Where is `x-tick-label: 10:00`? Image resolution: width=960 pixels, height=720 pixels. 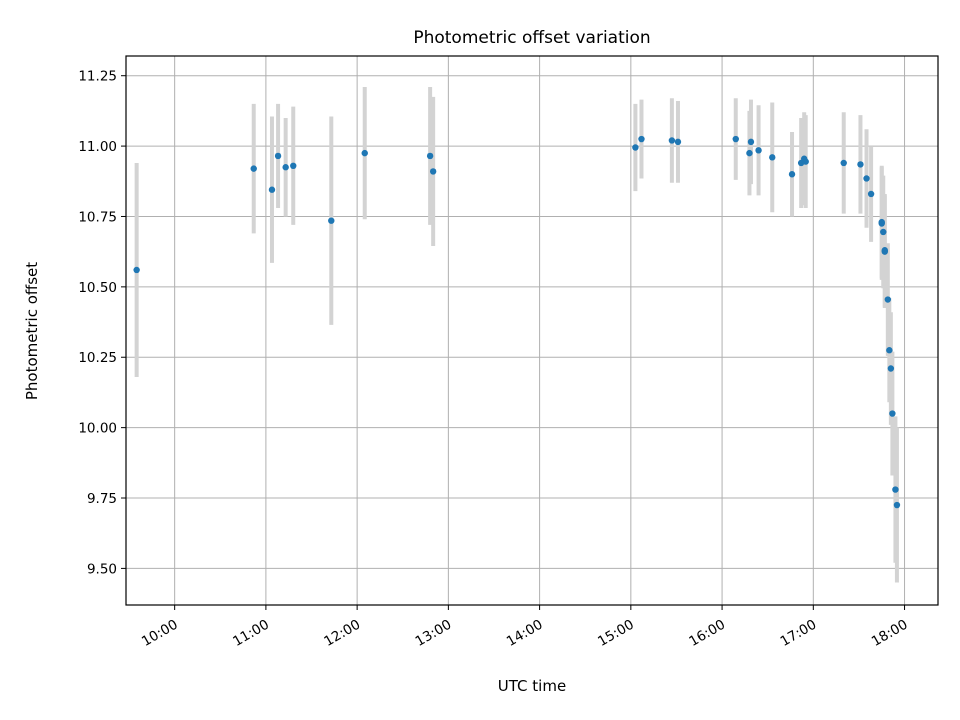 x-tick-label: 10:00 is located at coordinates (160, 633).